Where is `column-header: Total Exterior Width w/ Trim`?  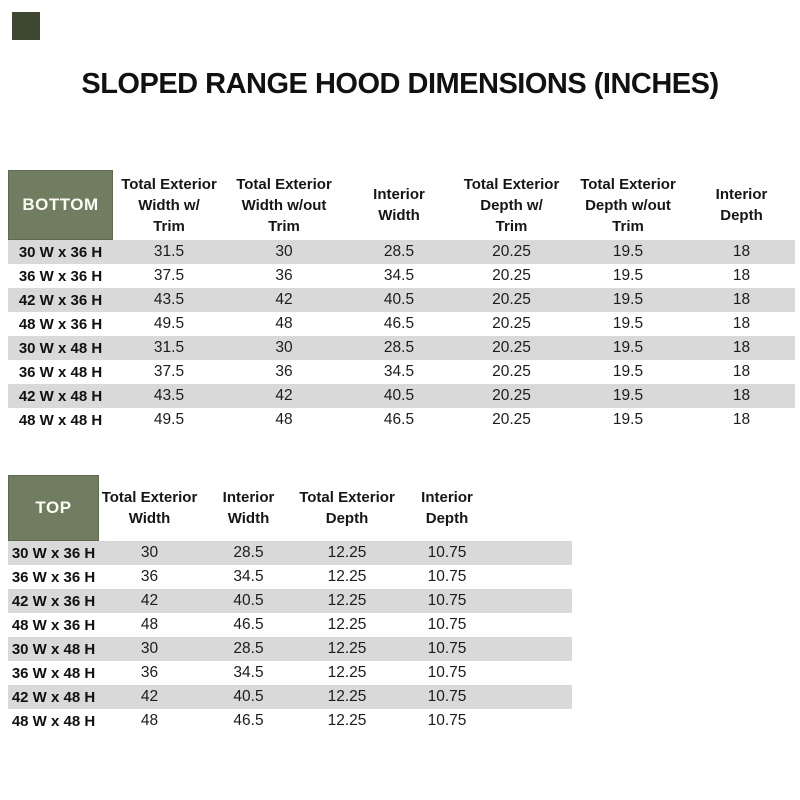 column-header: Total Exterior Width w/ Trim is located at coordinates (169, 205).